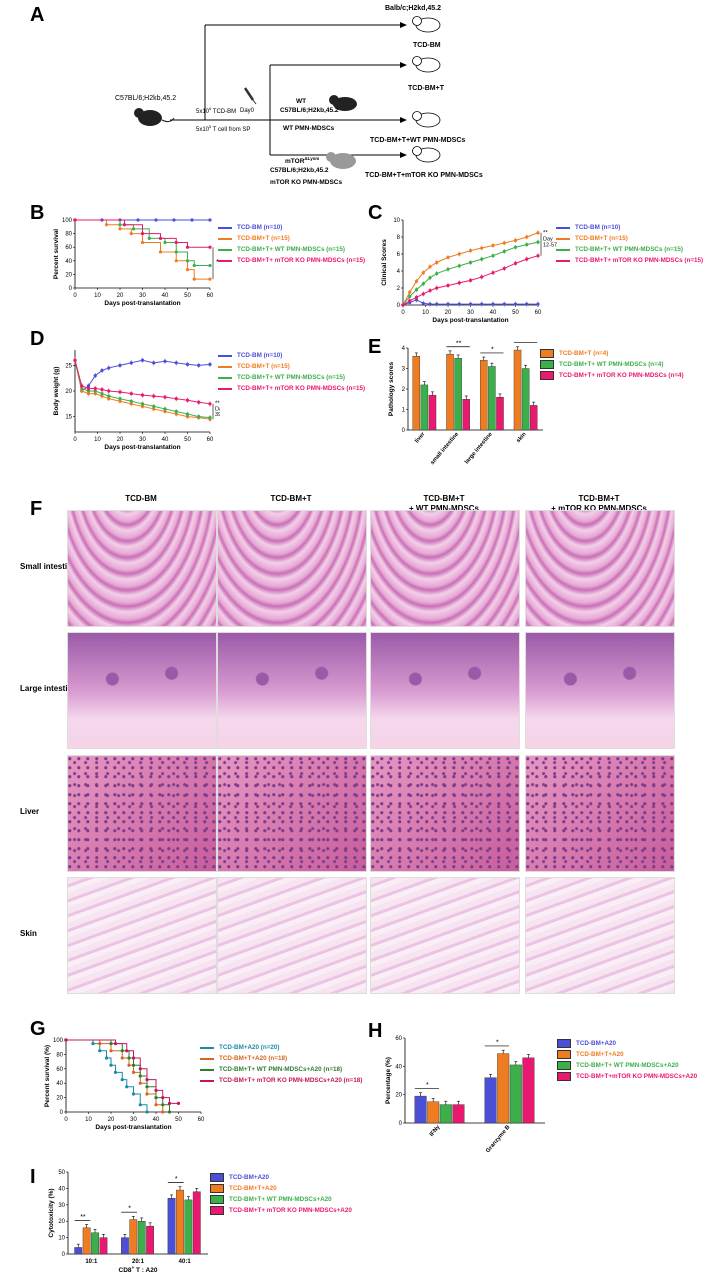  Describe the element at coordinates (550, 245) in the screenshot. I see `sig-label: 12-57` at that location.